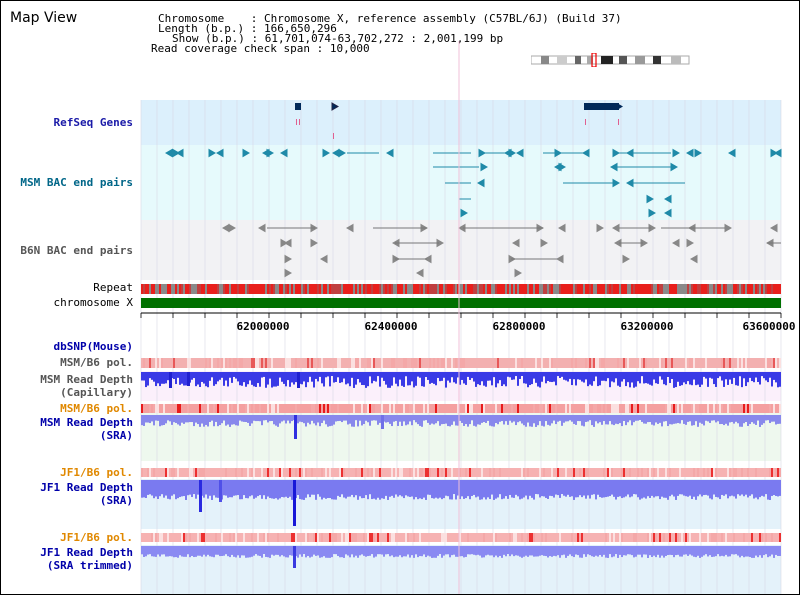  What do you see at coordinates (459, 120) in the screenshot?
I see `refseq-genes` at bounding box center [459, 120].